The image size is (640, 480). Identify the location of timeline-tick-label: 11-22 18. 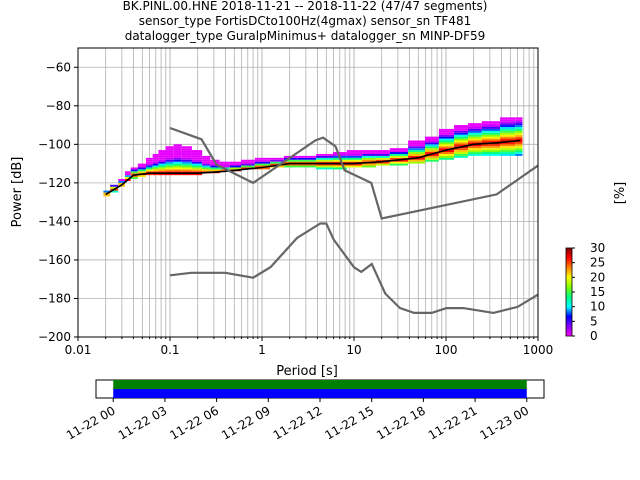
(401, 422).